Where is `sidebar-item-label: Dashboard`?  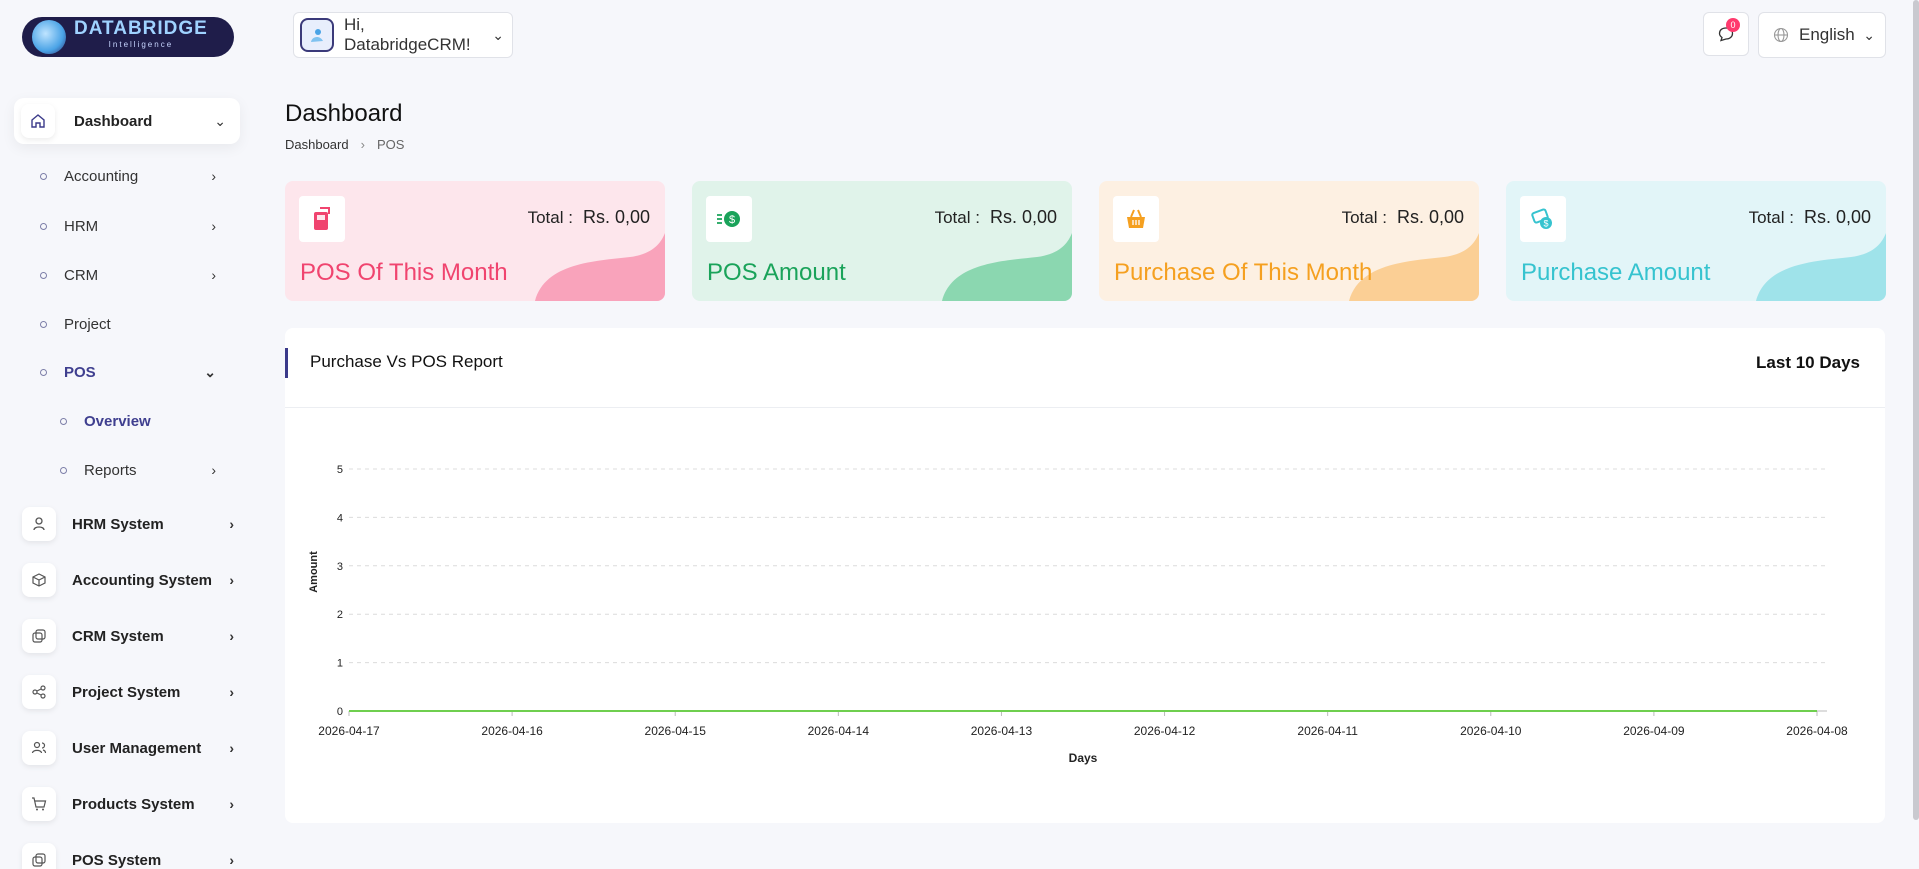 sidebar-item-label: Dashboard is located at coordinates (113, 121).